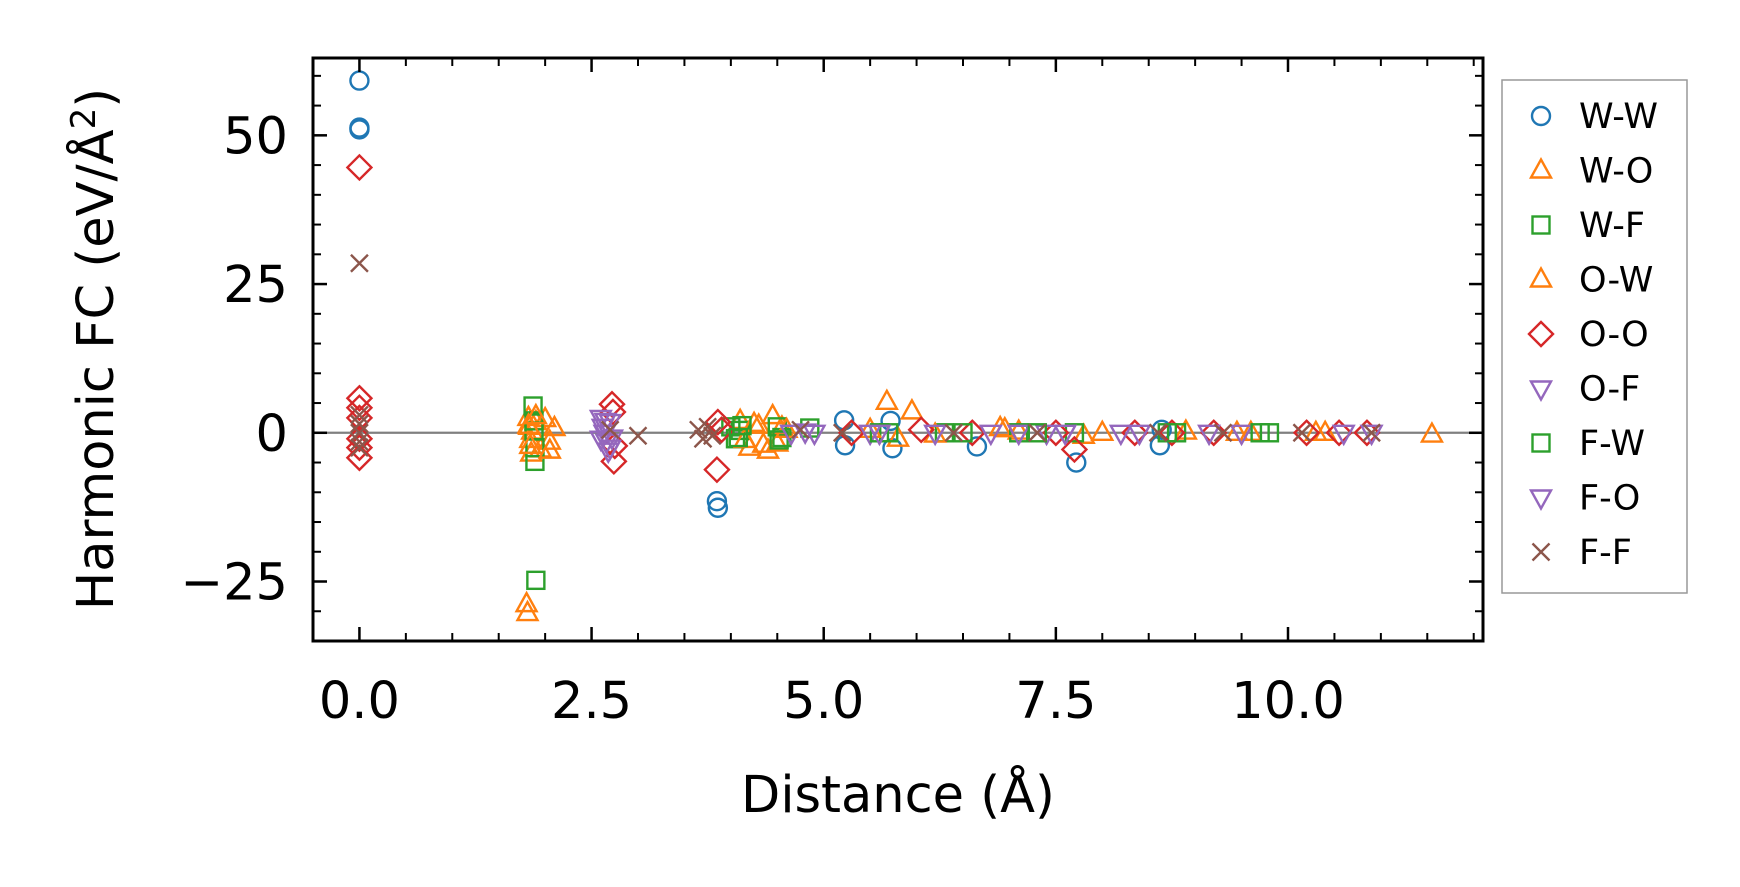  Describe the element at coordinates (1612, 226) in the screenshot. I see `legend-label-w-f: W-F` at that location.